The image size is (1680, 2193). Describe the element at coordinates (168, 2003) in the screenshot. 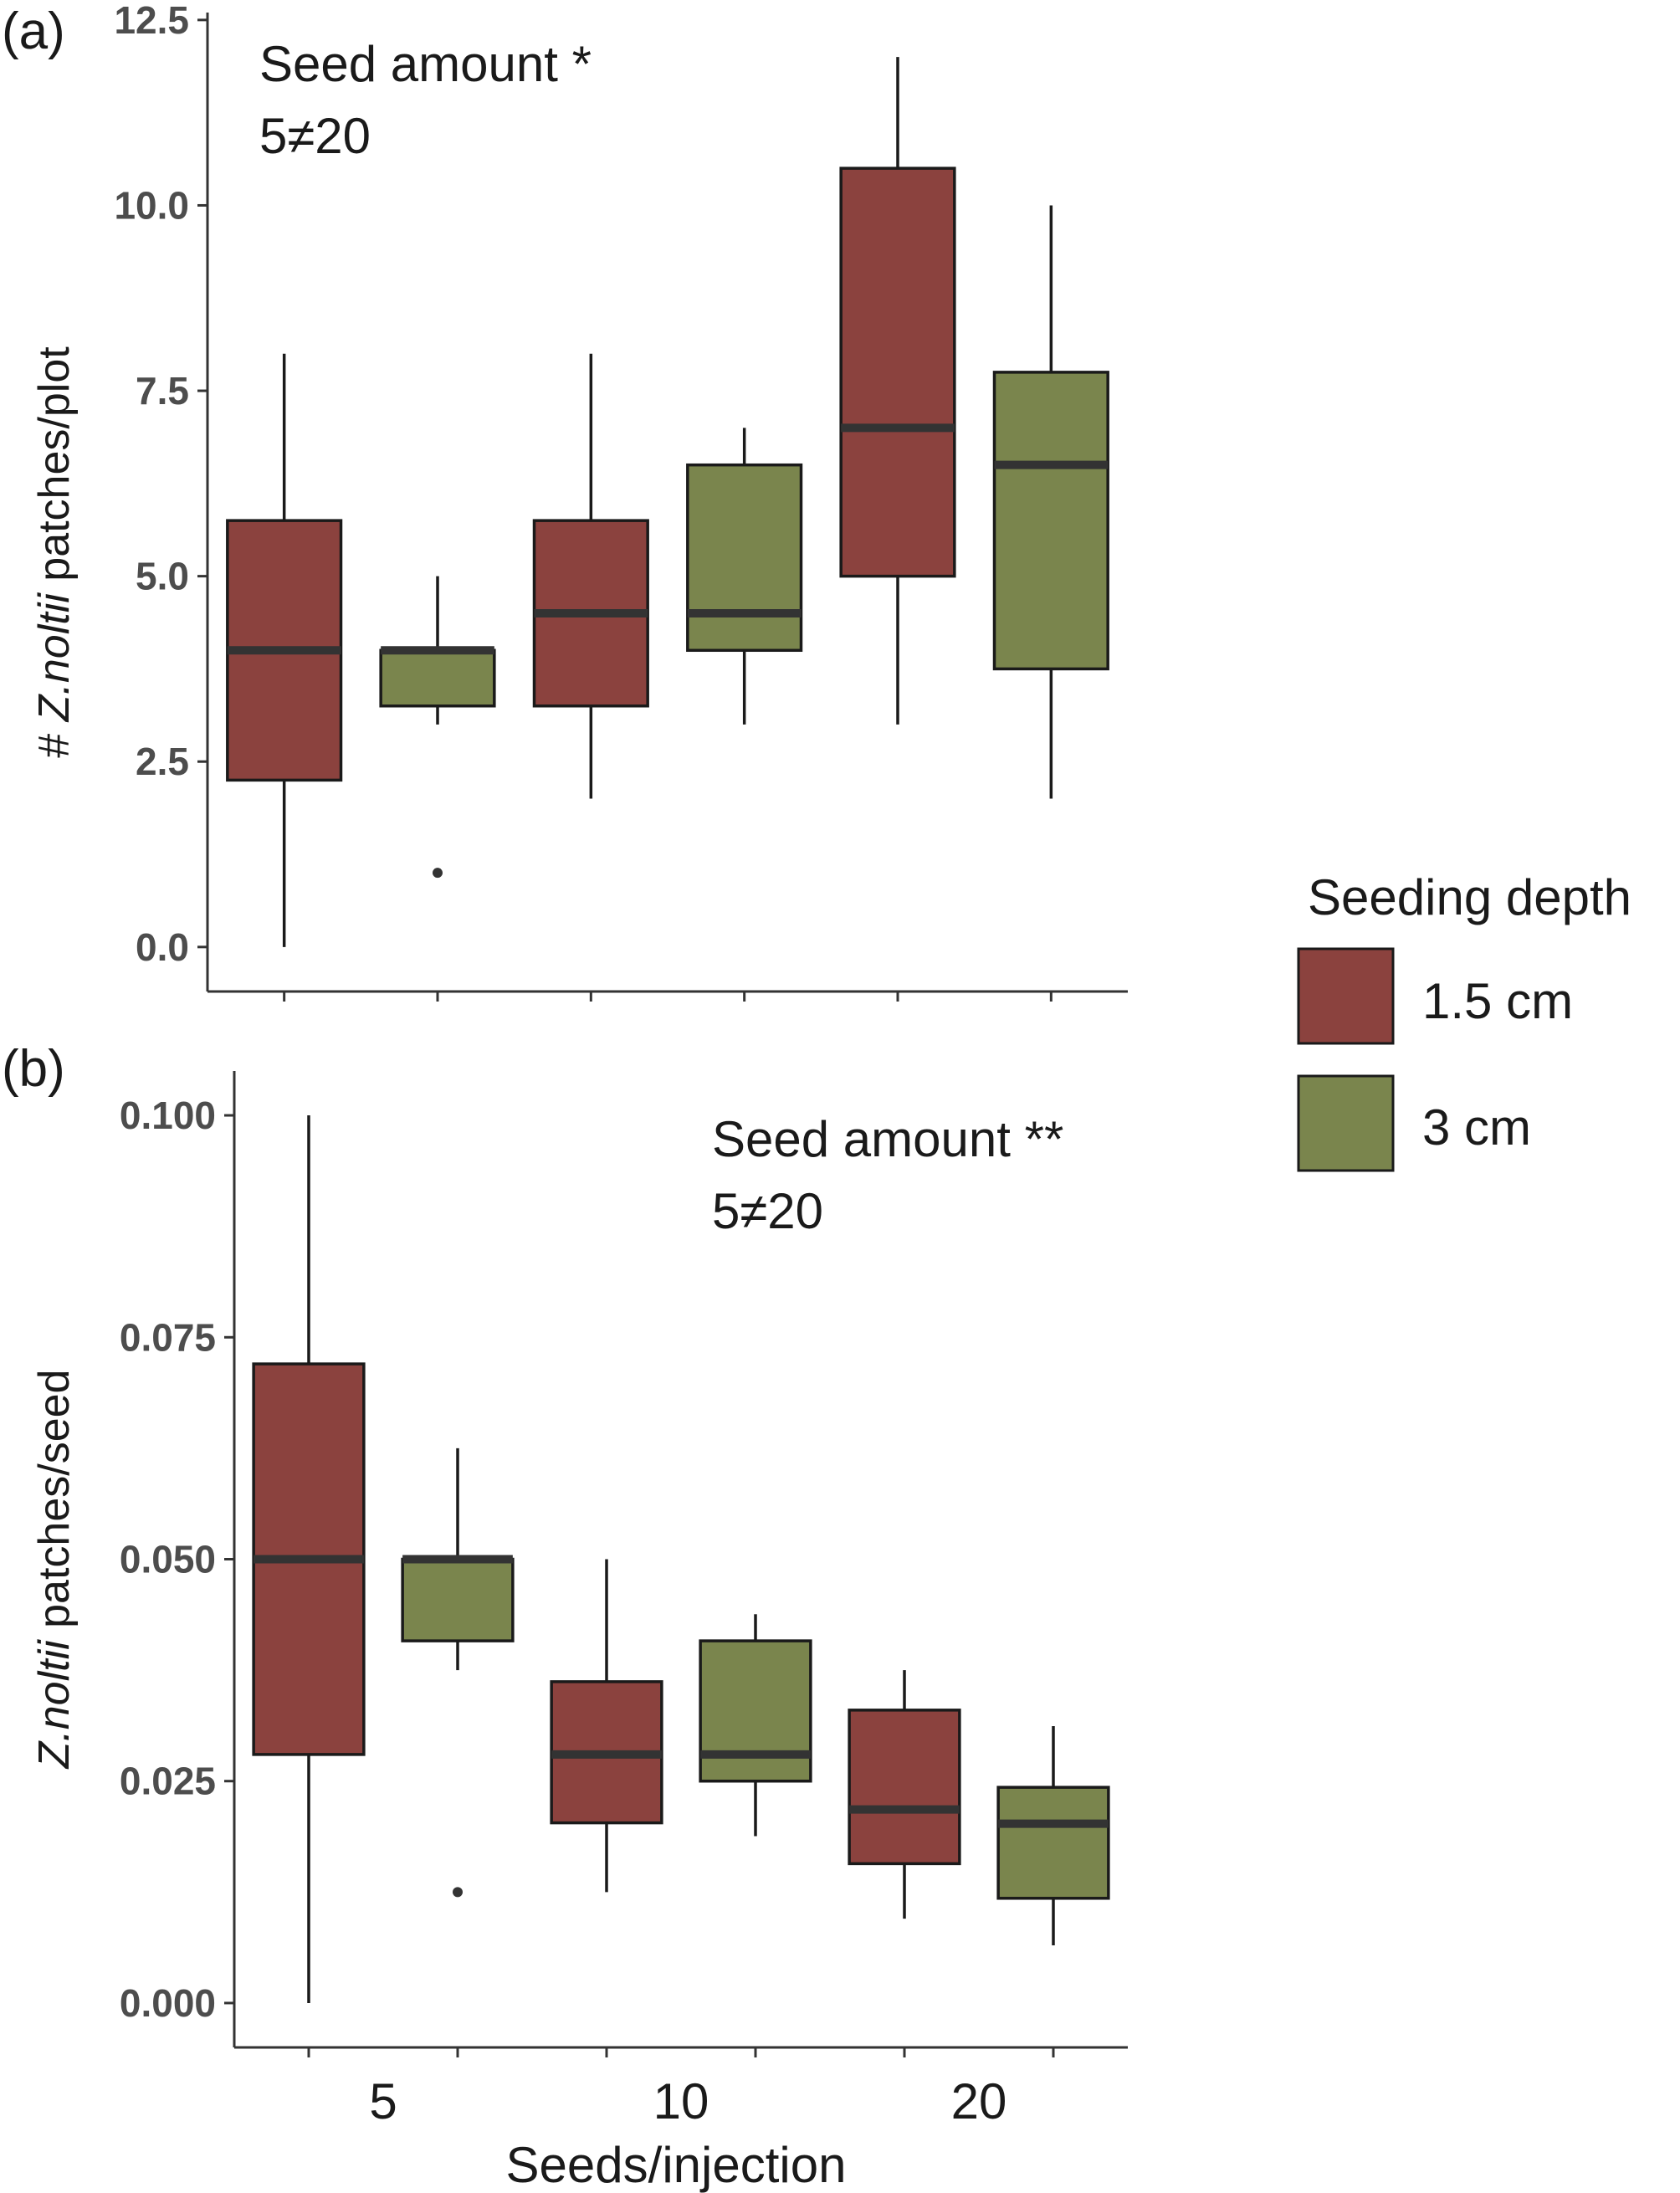

I see `panel-b-y-tick-label: 0.000` at that location.